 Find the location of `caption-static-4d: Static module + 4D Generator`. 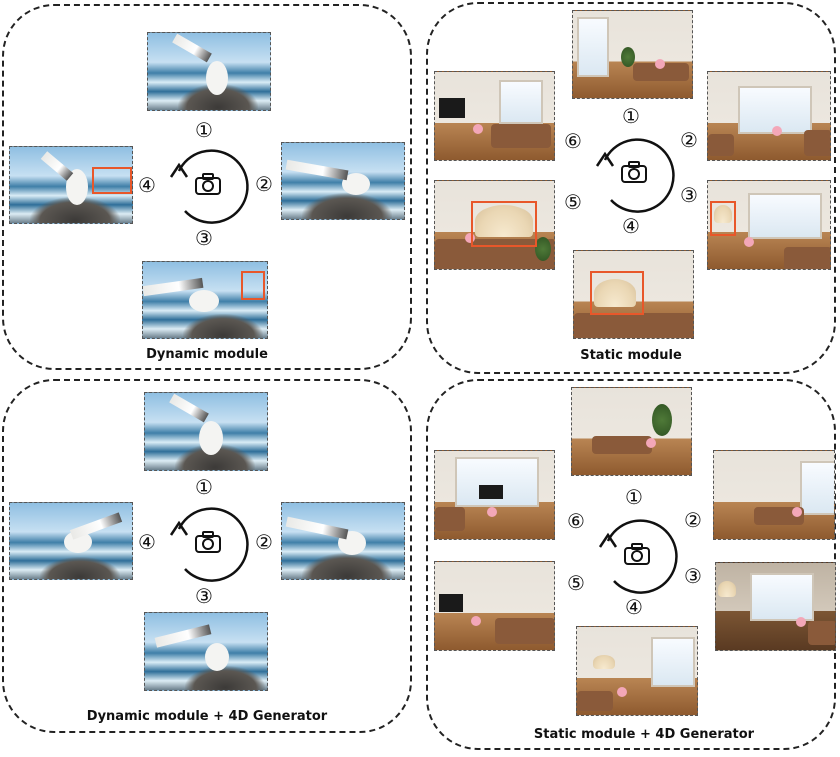

caption-static-4d: Static module + 4D Generator is located at coordinates (644, 734).